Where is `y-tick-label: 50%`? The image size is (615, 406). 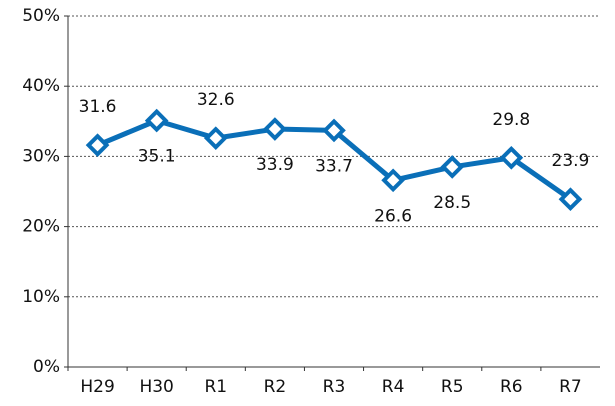
y-tick-label: 50% is located at coordinates (41, 16).